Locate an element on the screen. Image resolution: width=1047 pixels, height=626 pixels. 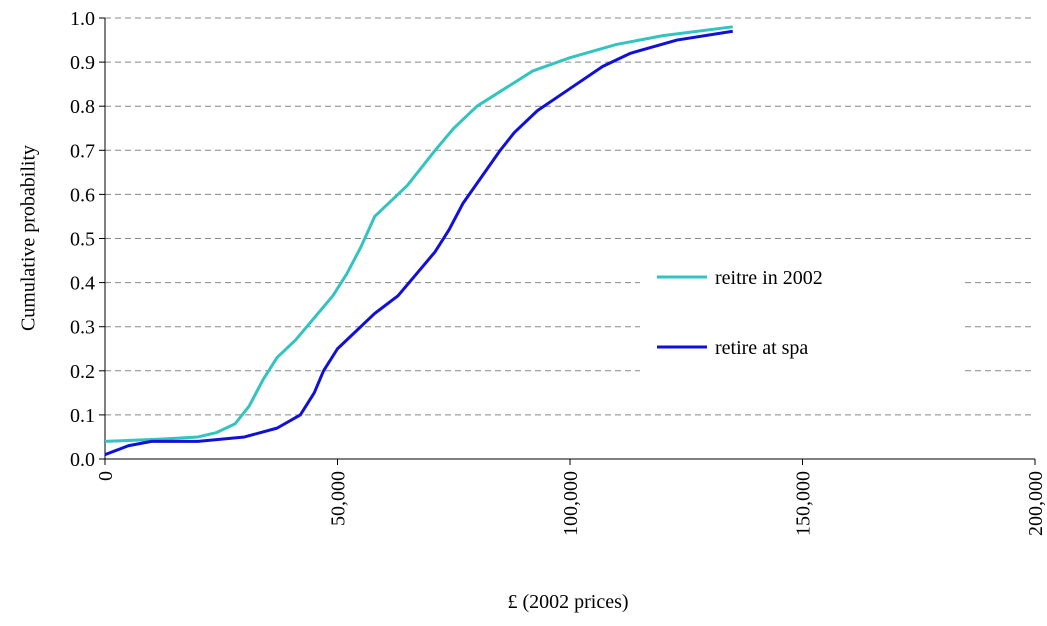
y-tick-label: 0.6 is located at coordinates (82, 195).